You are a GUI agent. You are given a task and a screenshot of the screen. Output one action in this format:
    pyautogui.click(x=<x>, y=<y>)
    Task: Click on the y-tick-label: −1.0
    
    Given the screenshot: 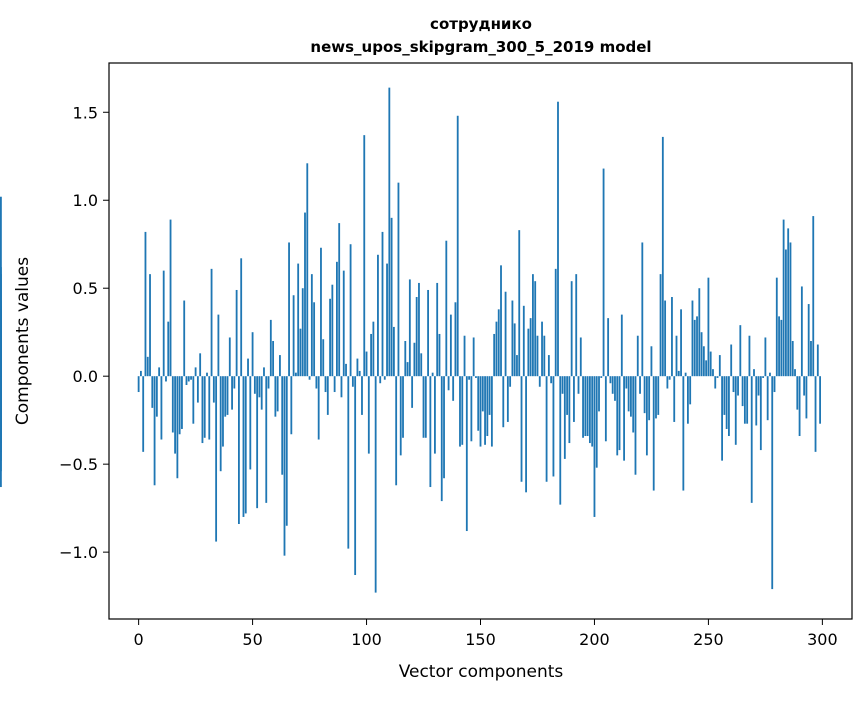 What is the action you would take?
    pyautogui.click(x=78, y=552)
    